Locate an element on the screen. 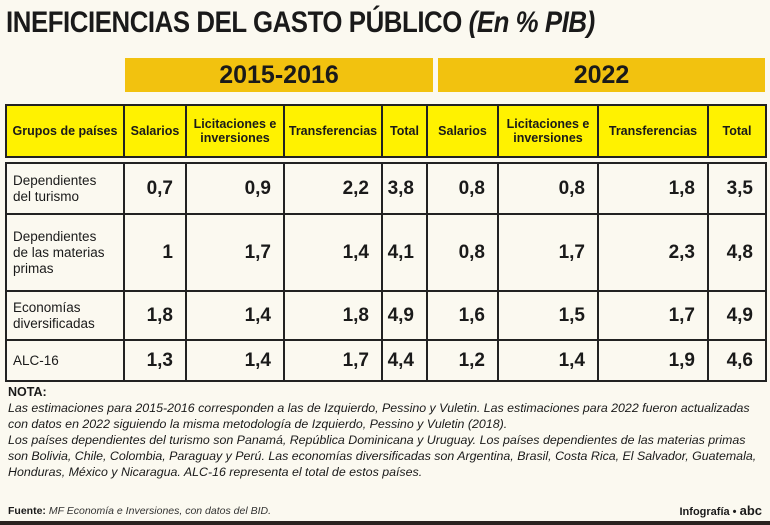 This screenshot has width=770, height=525. value-cell: 4,8 is located at coordinates (737, 252).